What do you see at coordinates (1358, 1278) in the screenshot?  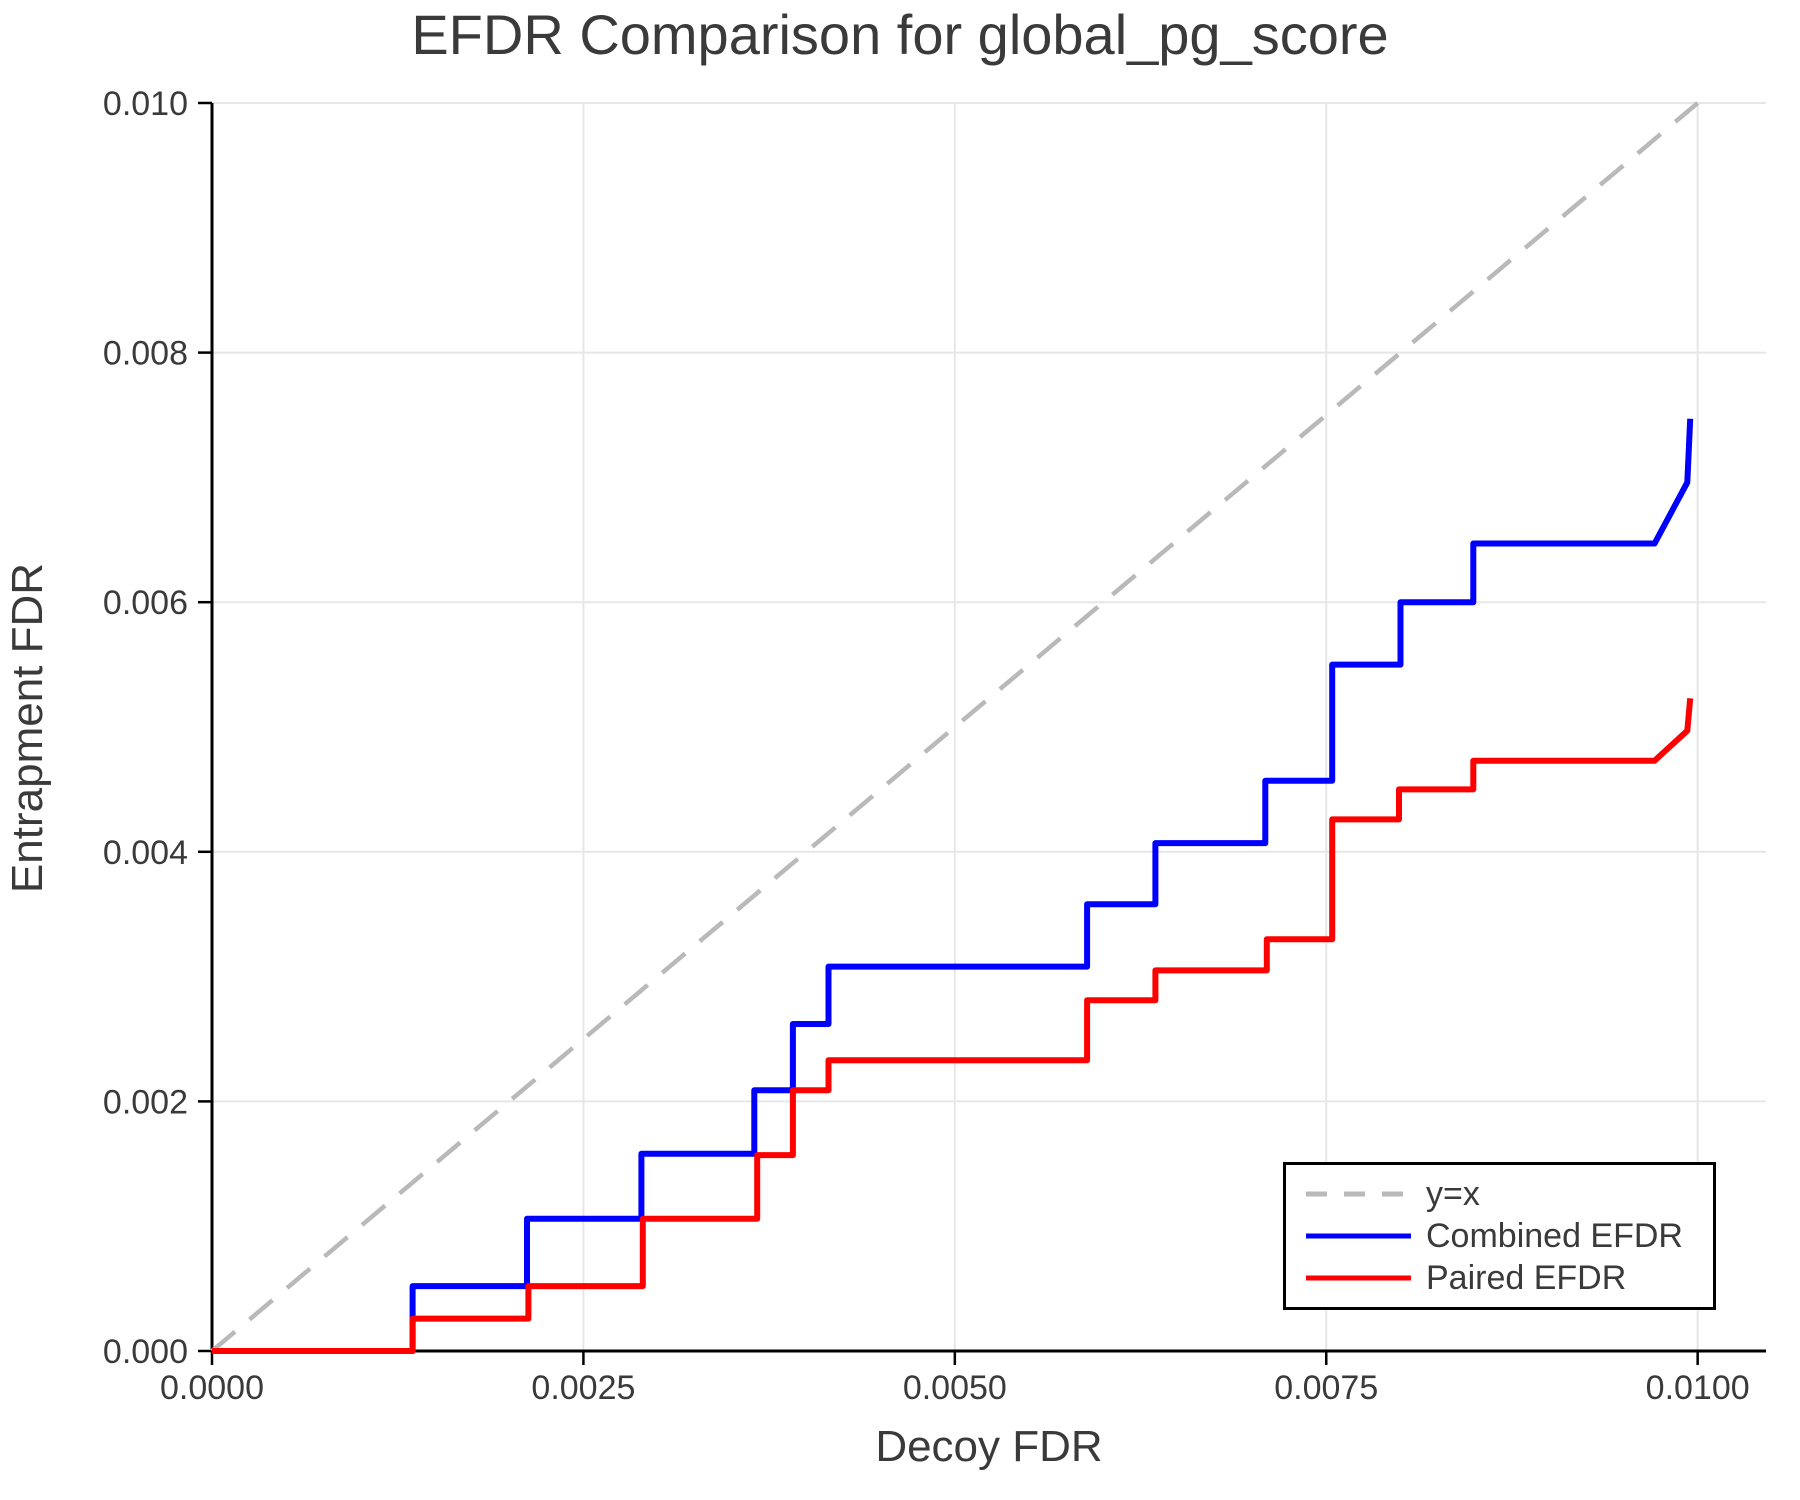 I see `legend-line-paired-efdr` at bounding box center [1358, 1278].